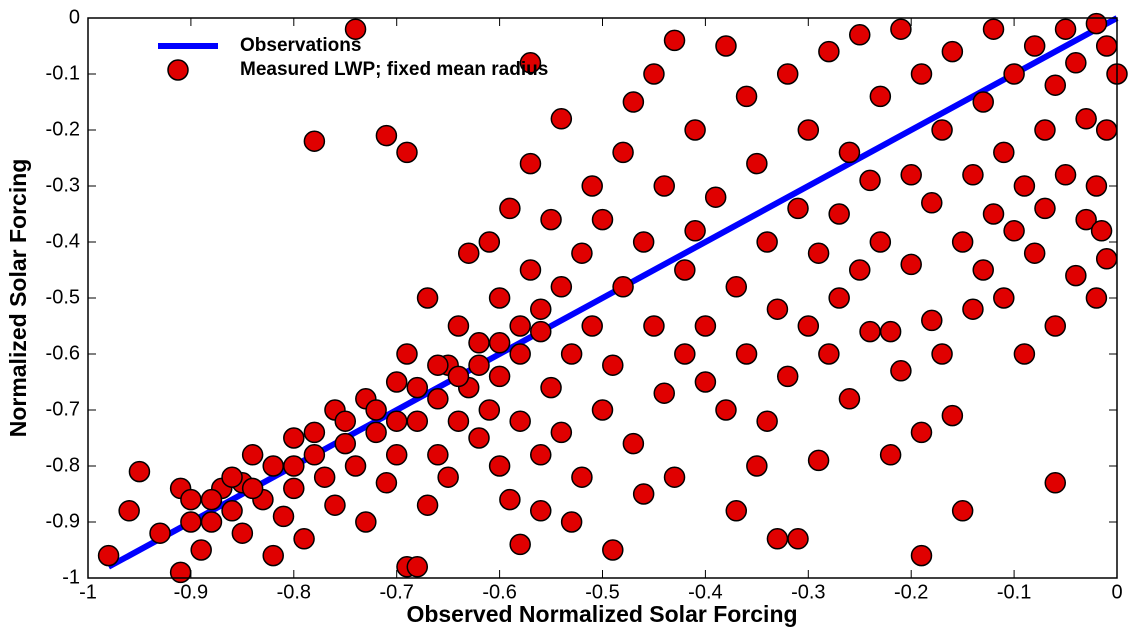 This screenshot has width=1130, height=640. Describe the element at coordinates (178, 70) in the screenshot. I see `legend-swatch` at that location.